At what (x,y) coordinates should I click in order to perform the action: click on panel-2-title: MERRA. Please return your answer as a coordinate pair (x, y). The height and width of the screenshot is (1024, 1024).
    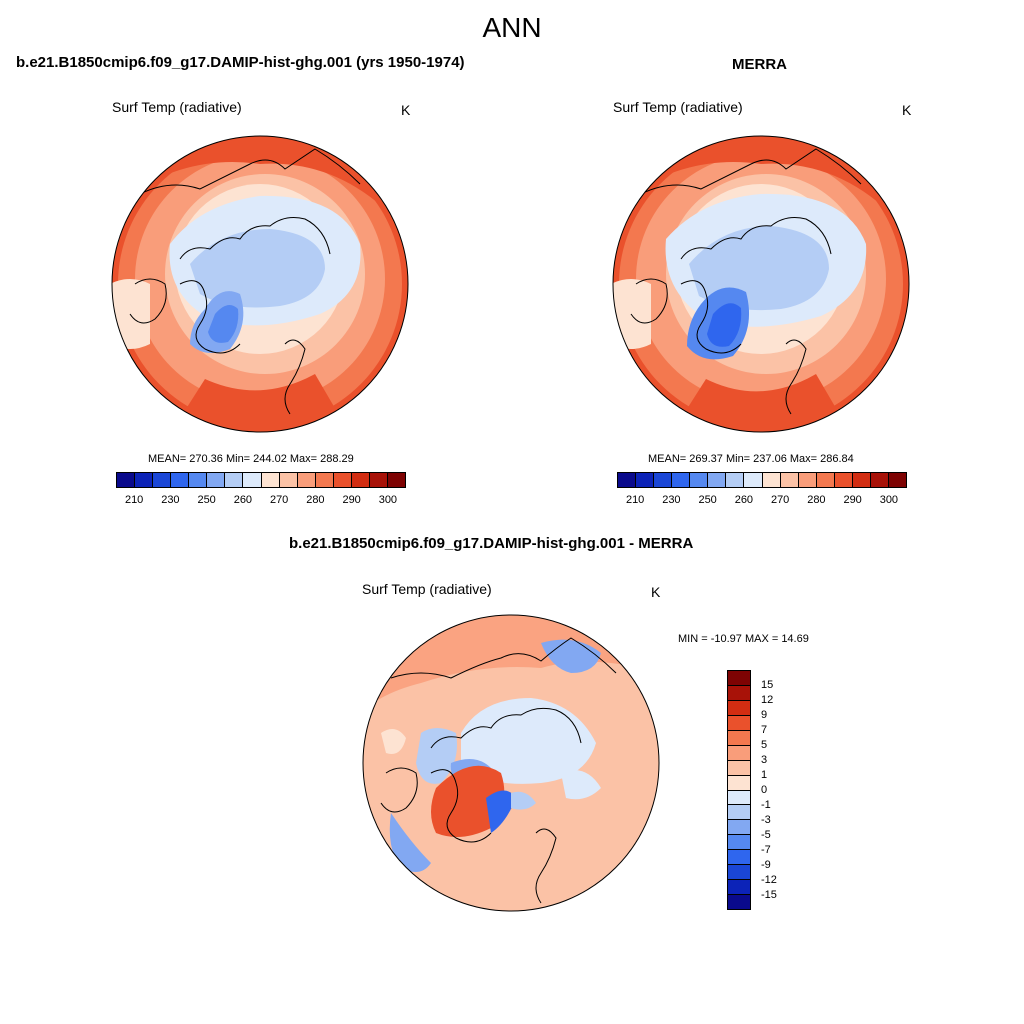
    Looking at the image, I should click on (759, 64).